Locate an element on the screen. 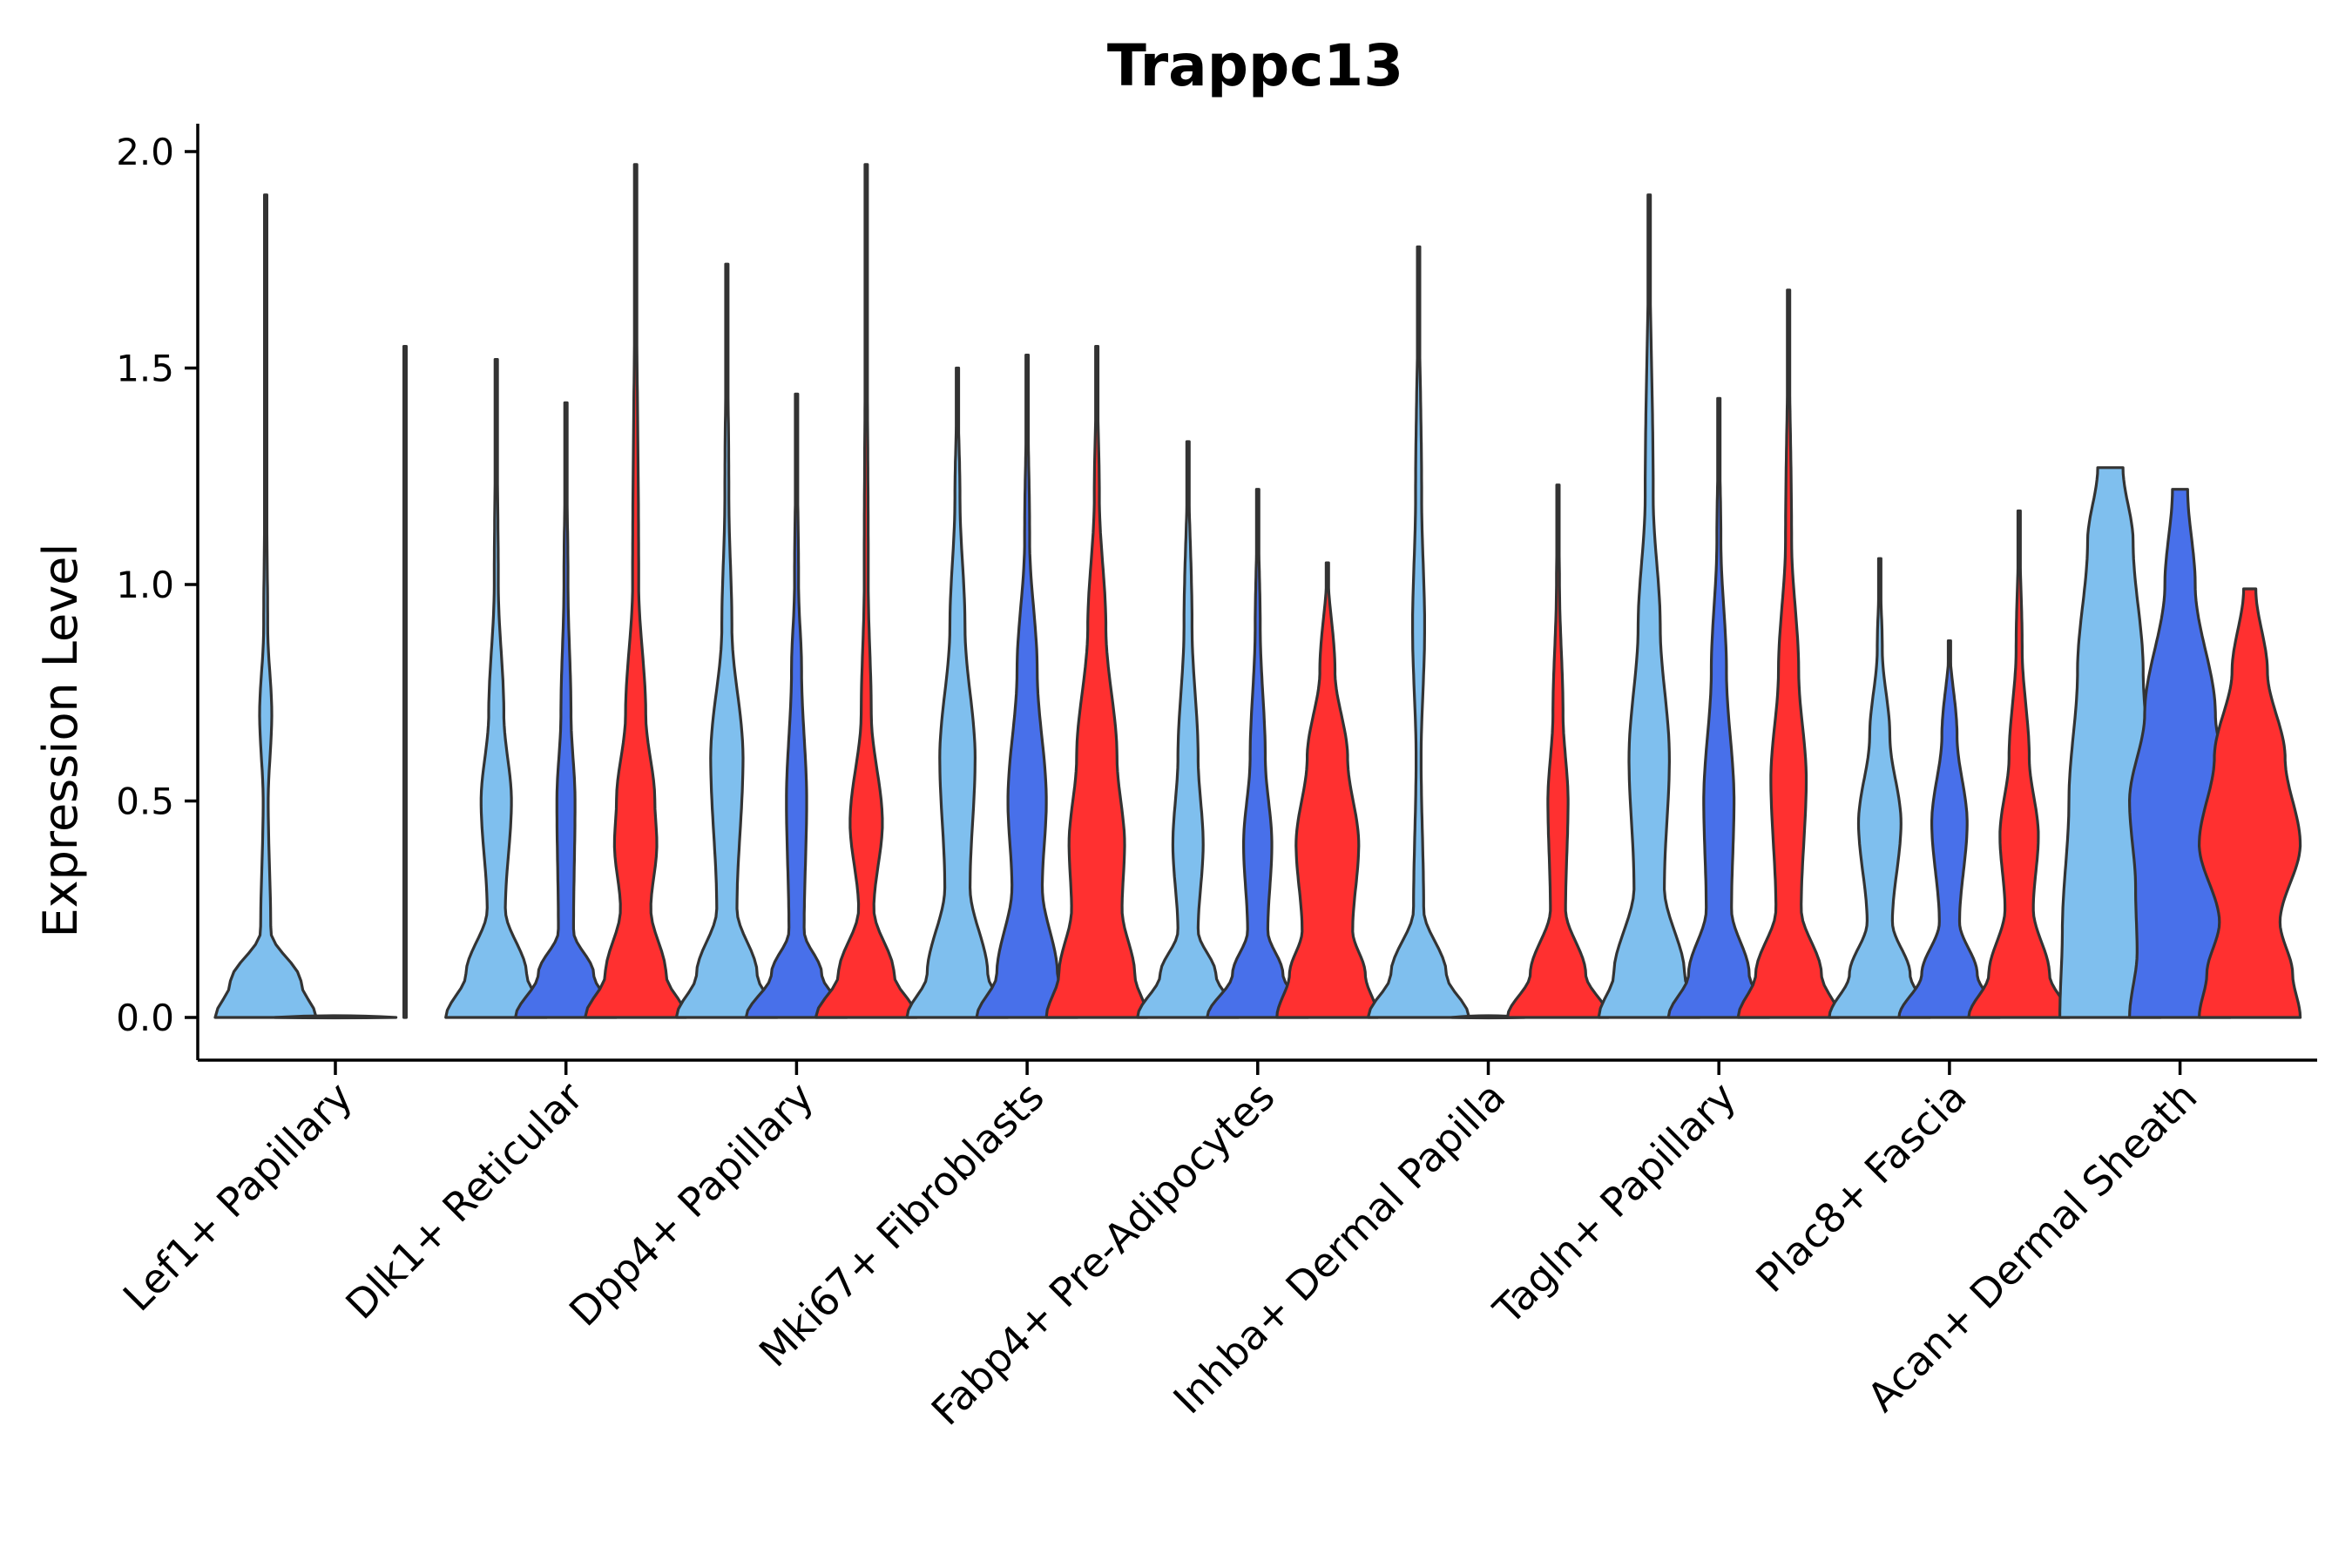 This screenshot has height=1568, width=2352. chart-title: Trappc13 is located at coordinates (1255, 66).